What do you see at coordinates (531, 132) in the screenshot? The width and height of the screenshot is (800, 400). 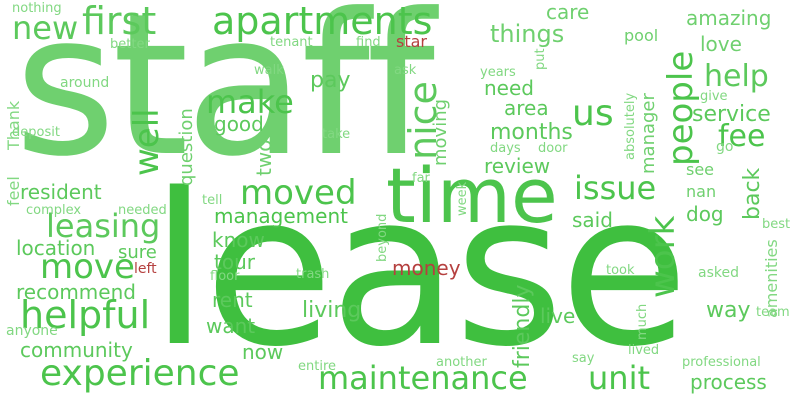 I see `word-months: months` at bounding box center [531, 132].